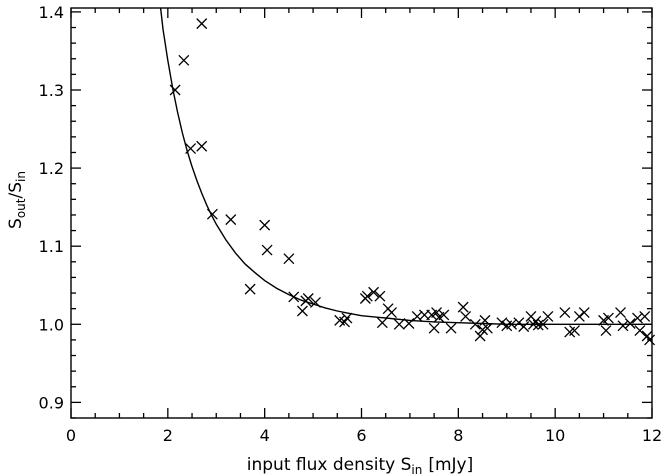 Image resolution: width=665 pixels, height=476 pixels. What do you see at coordinates (265, 435) in the screenshot?
I see `x-tick-label: 4` at bounding box center [265, 435].